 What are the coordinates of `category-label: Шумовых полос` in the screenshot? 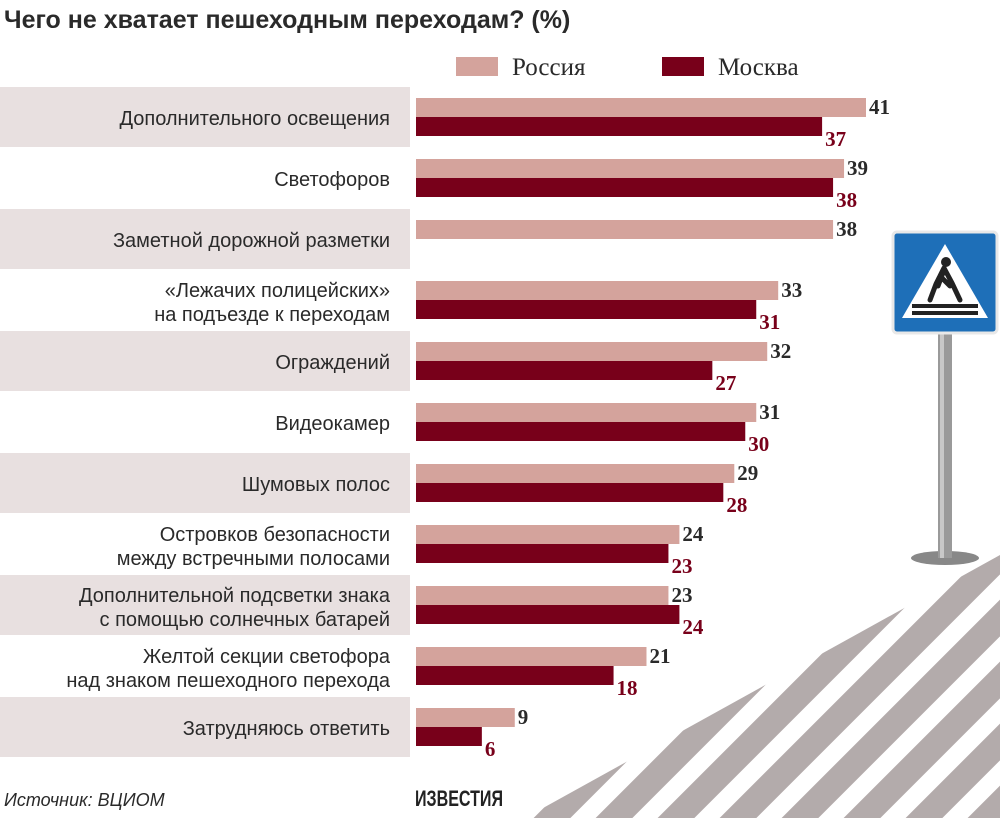 It's located at (316, 485).